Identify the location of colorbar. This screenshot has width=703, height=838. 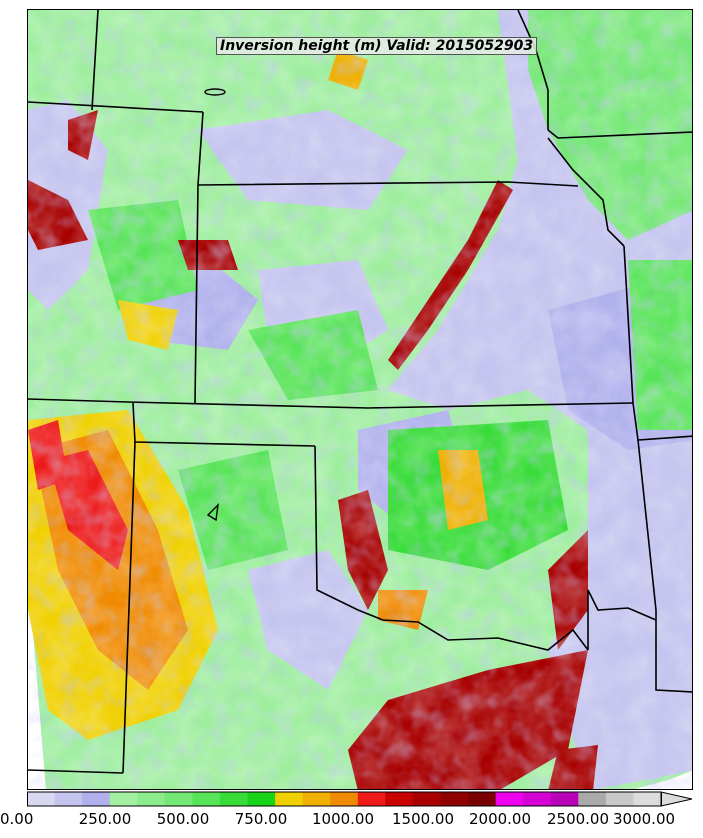
(360, 799).